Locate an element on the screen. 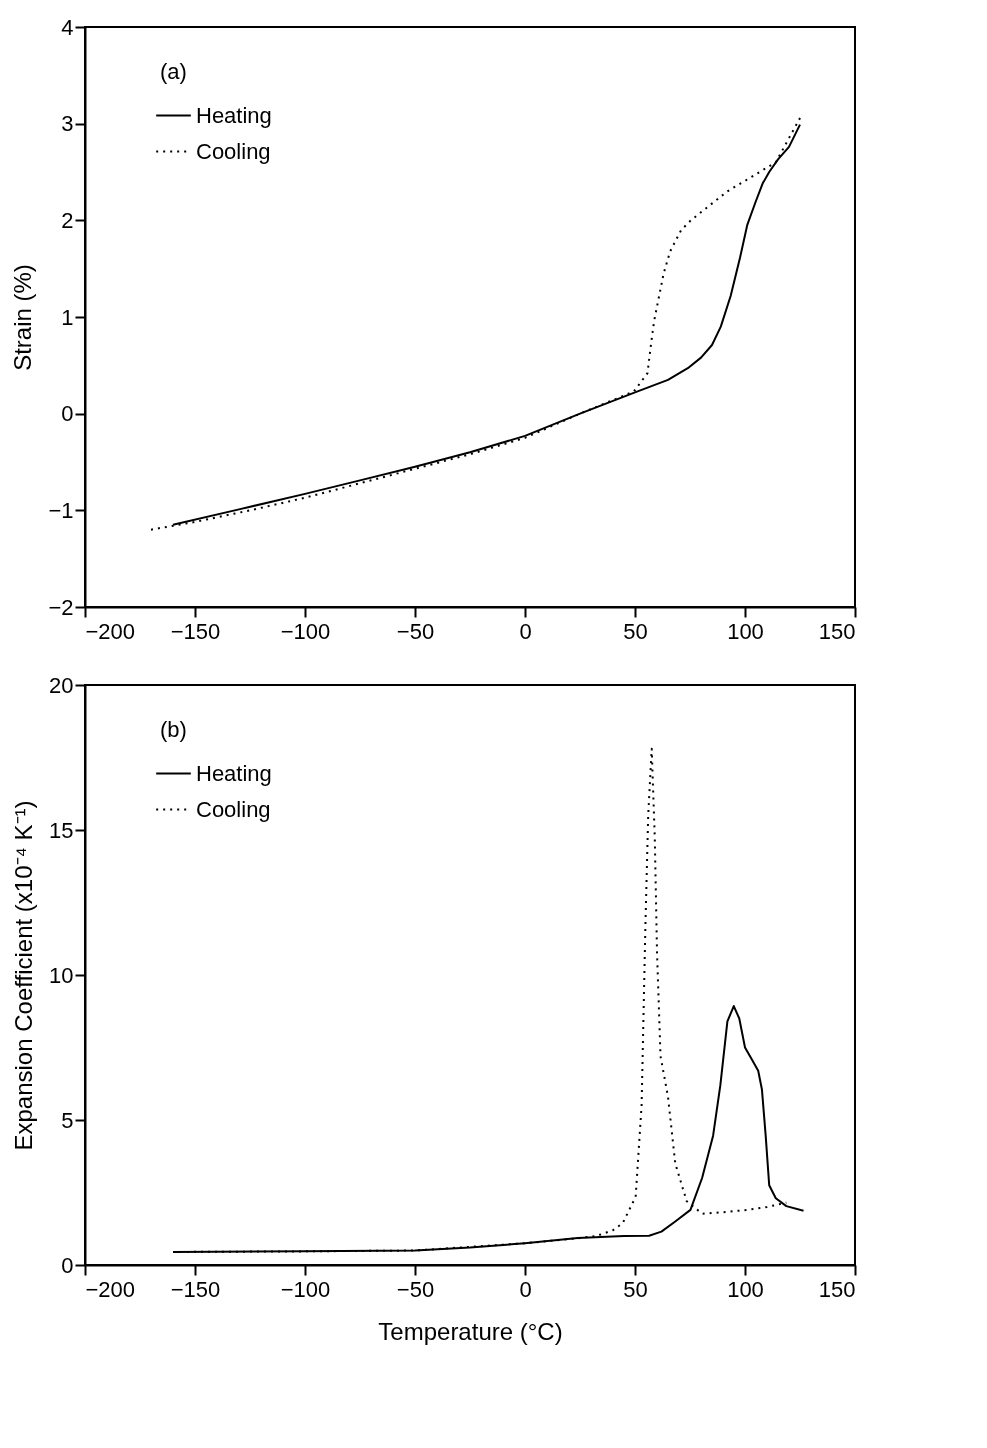 The image size is (987, 1448). y-tick-label: 2 is located at coordinates (67, 220).